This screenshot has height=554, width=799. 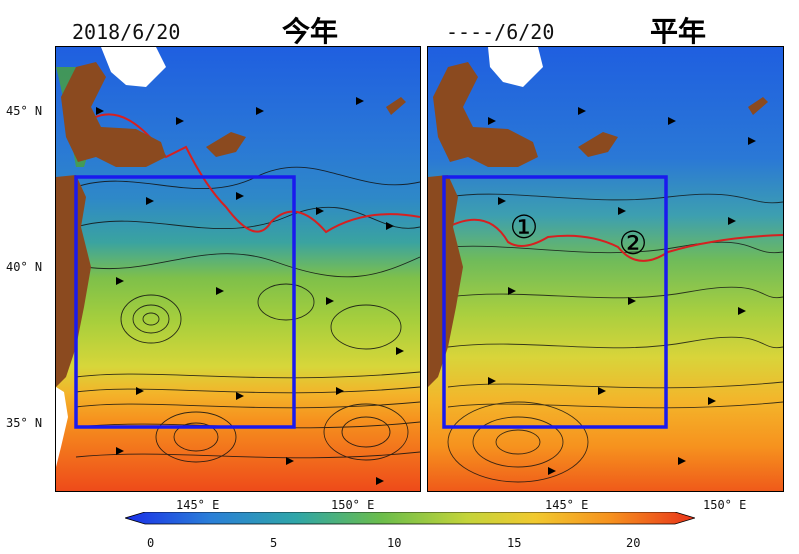 I want to click on region-label-2: ②, so click(x=633, y=243).